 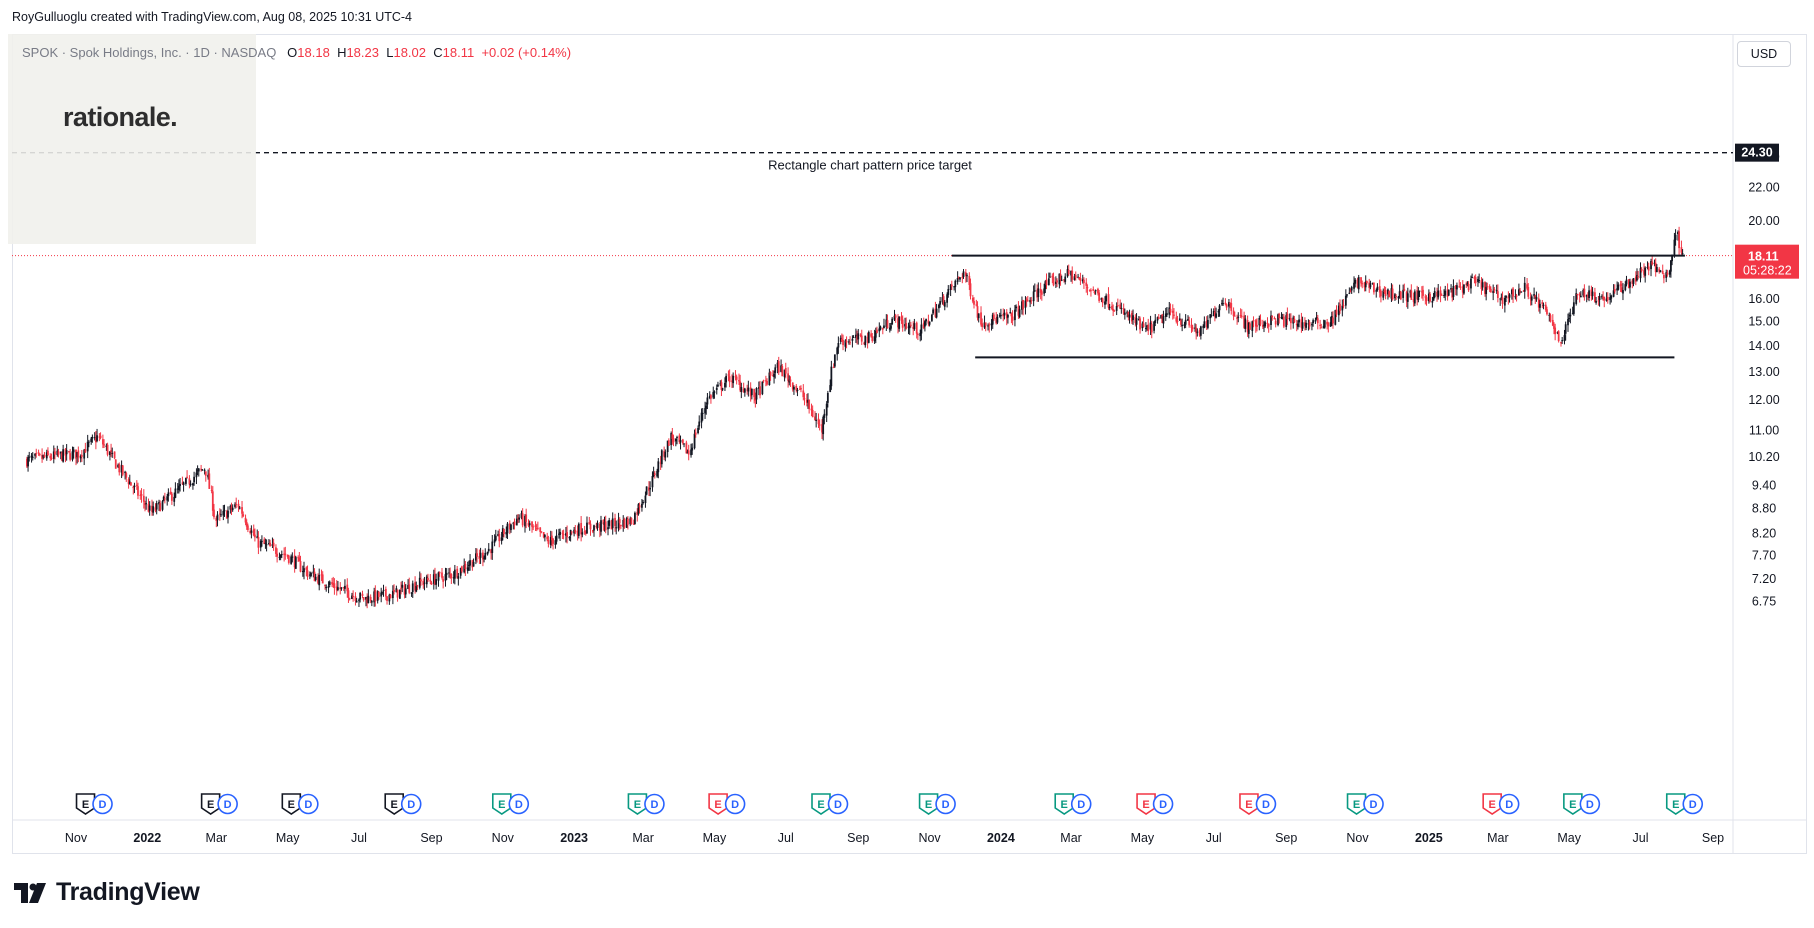 What do you see at coordinates (107, 892) in the screenshot?
I see `tradingview-brand: TradingView` at bounding box center [107, 892].